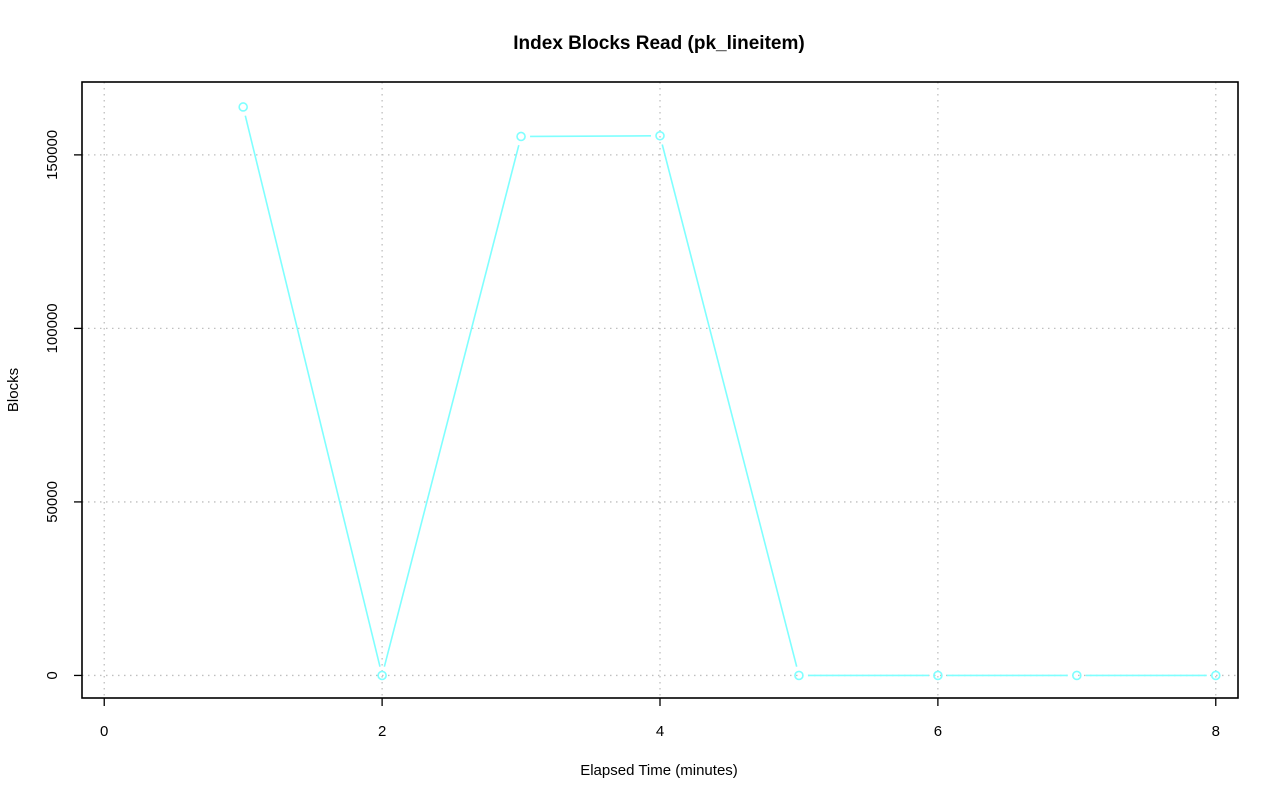 The height and width of the screenshot is (801, 1280). I want to click on x-tick-label-1: 2, so click(382, 731).